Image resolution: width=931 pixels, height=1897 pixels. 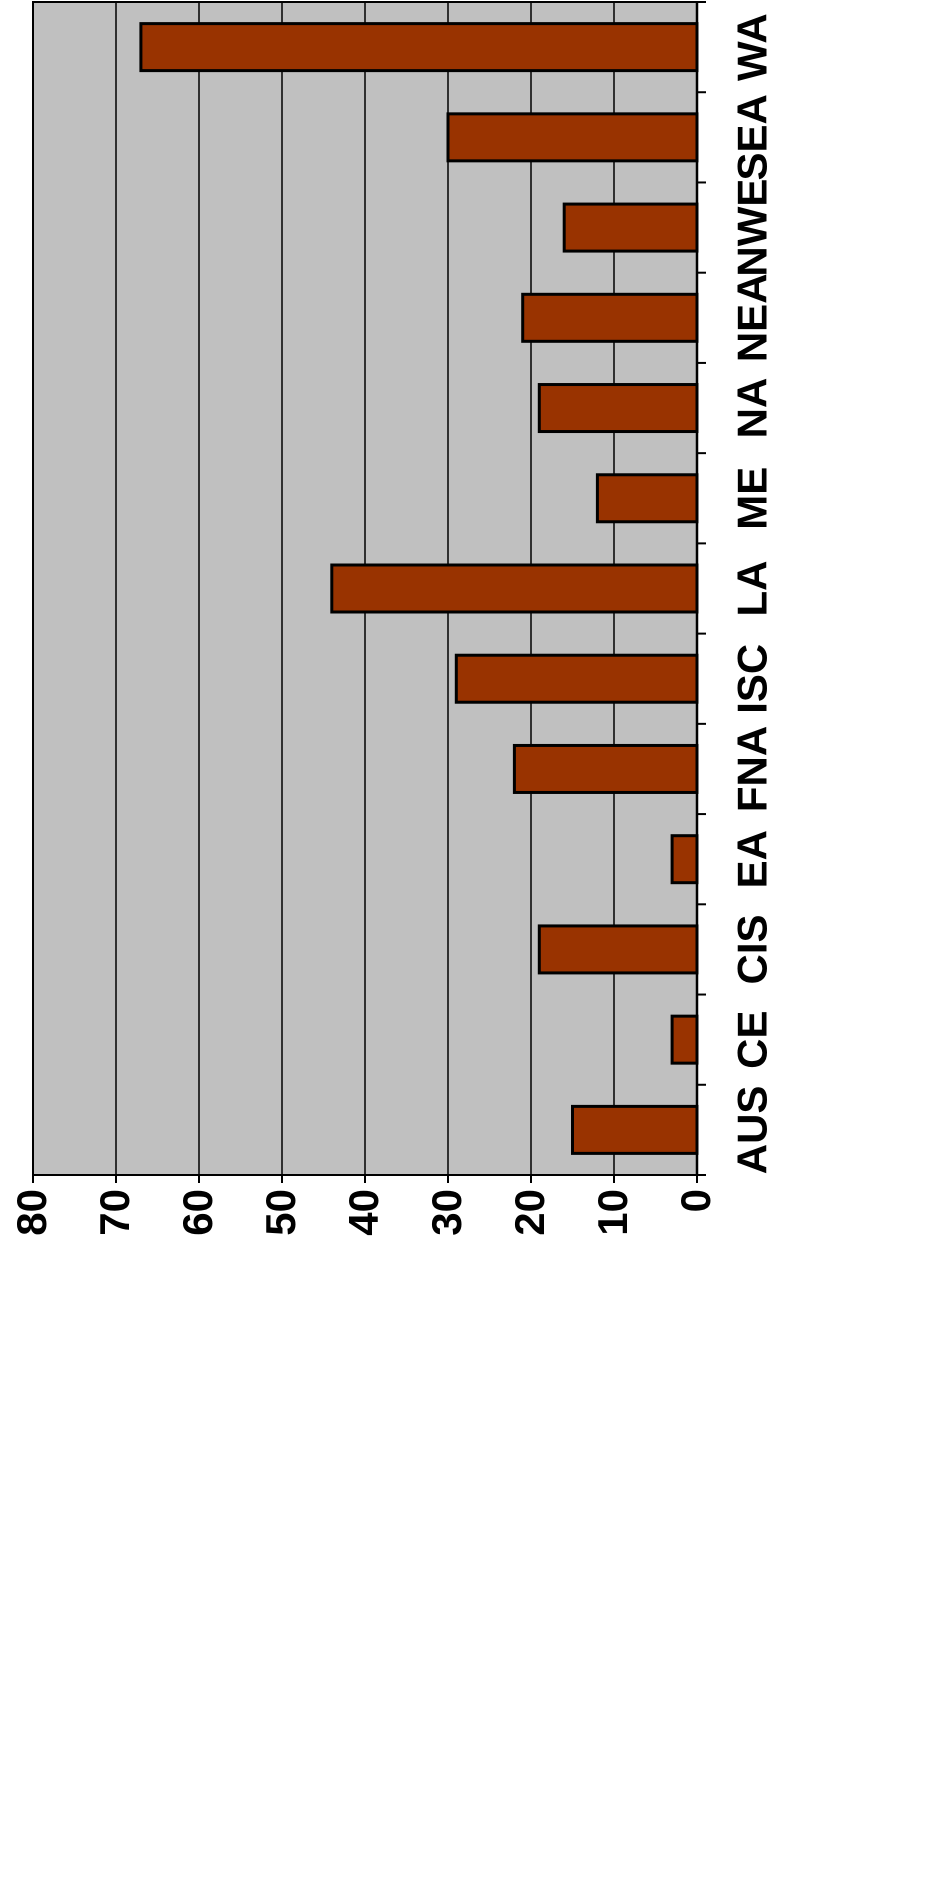 What do you see at coordinates (752, 1130) in the screenshot?
I see `category-label-aus: AUS` at bounding box center [752, 1130].